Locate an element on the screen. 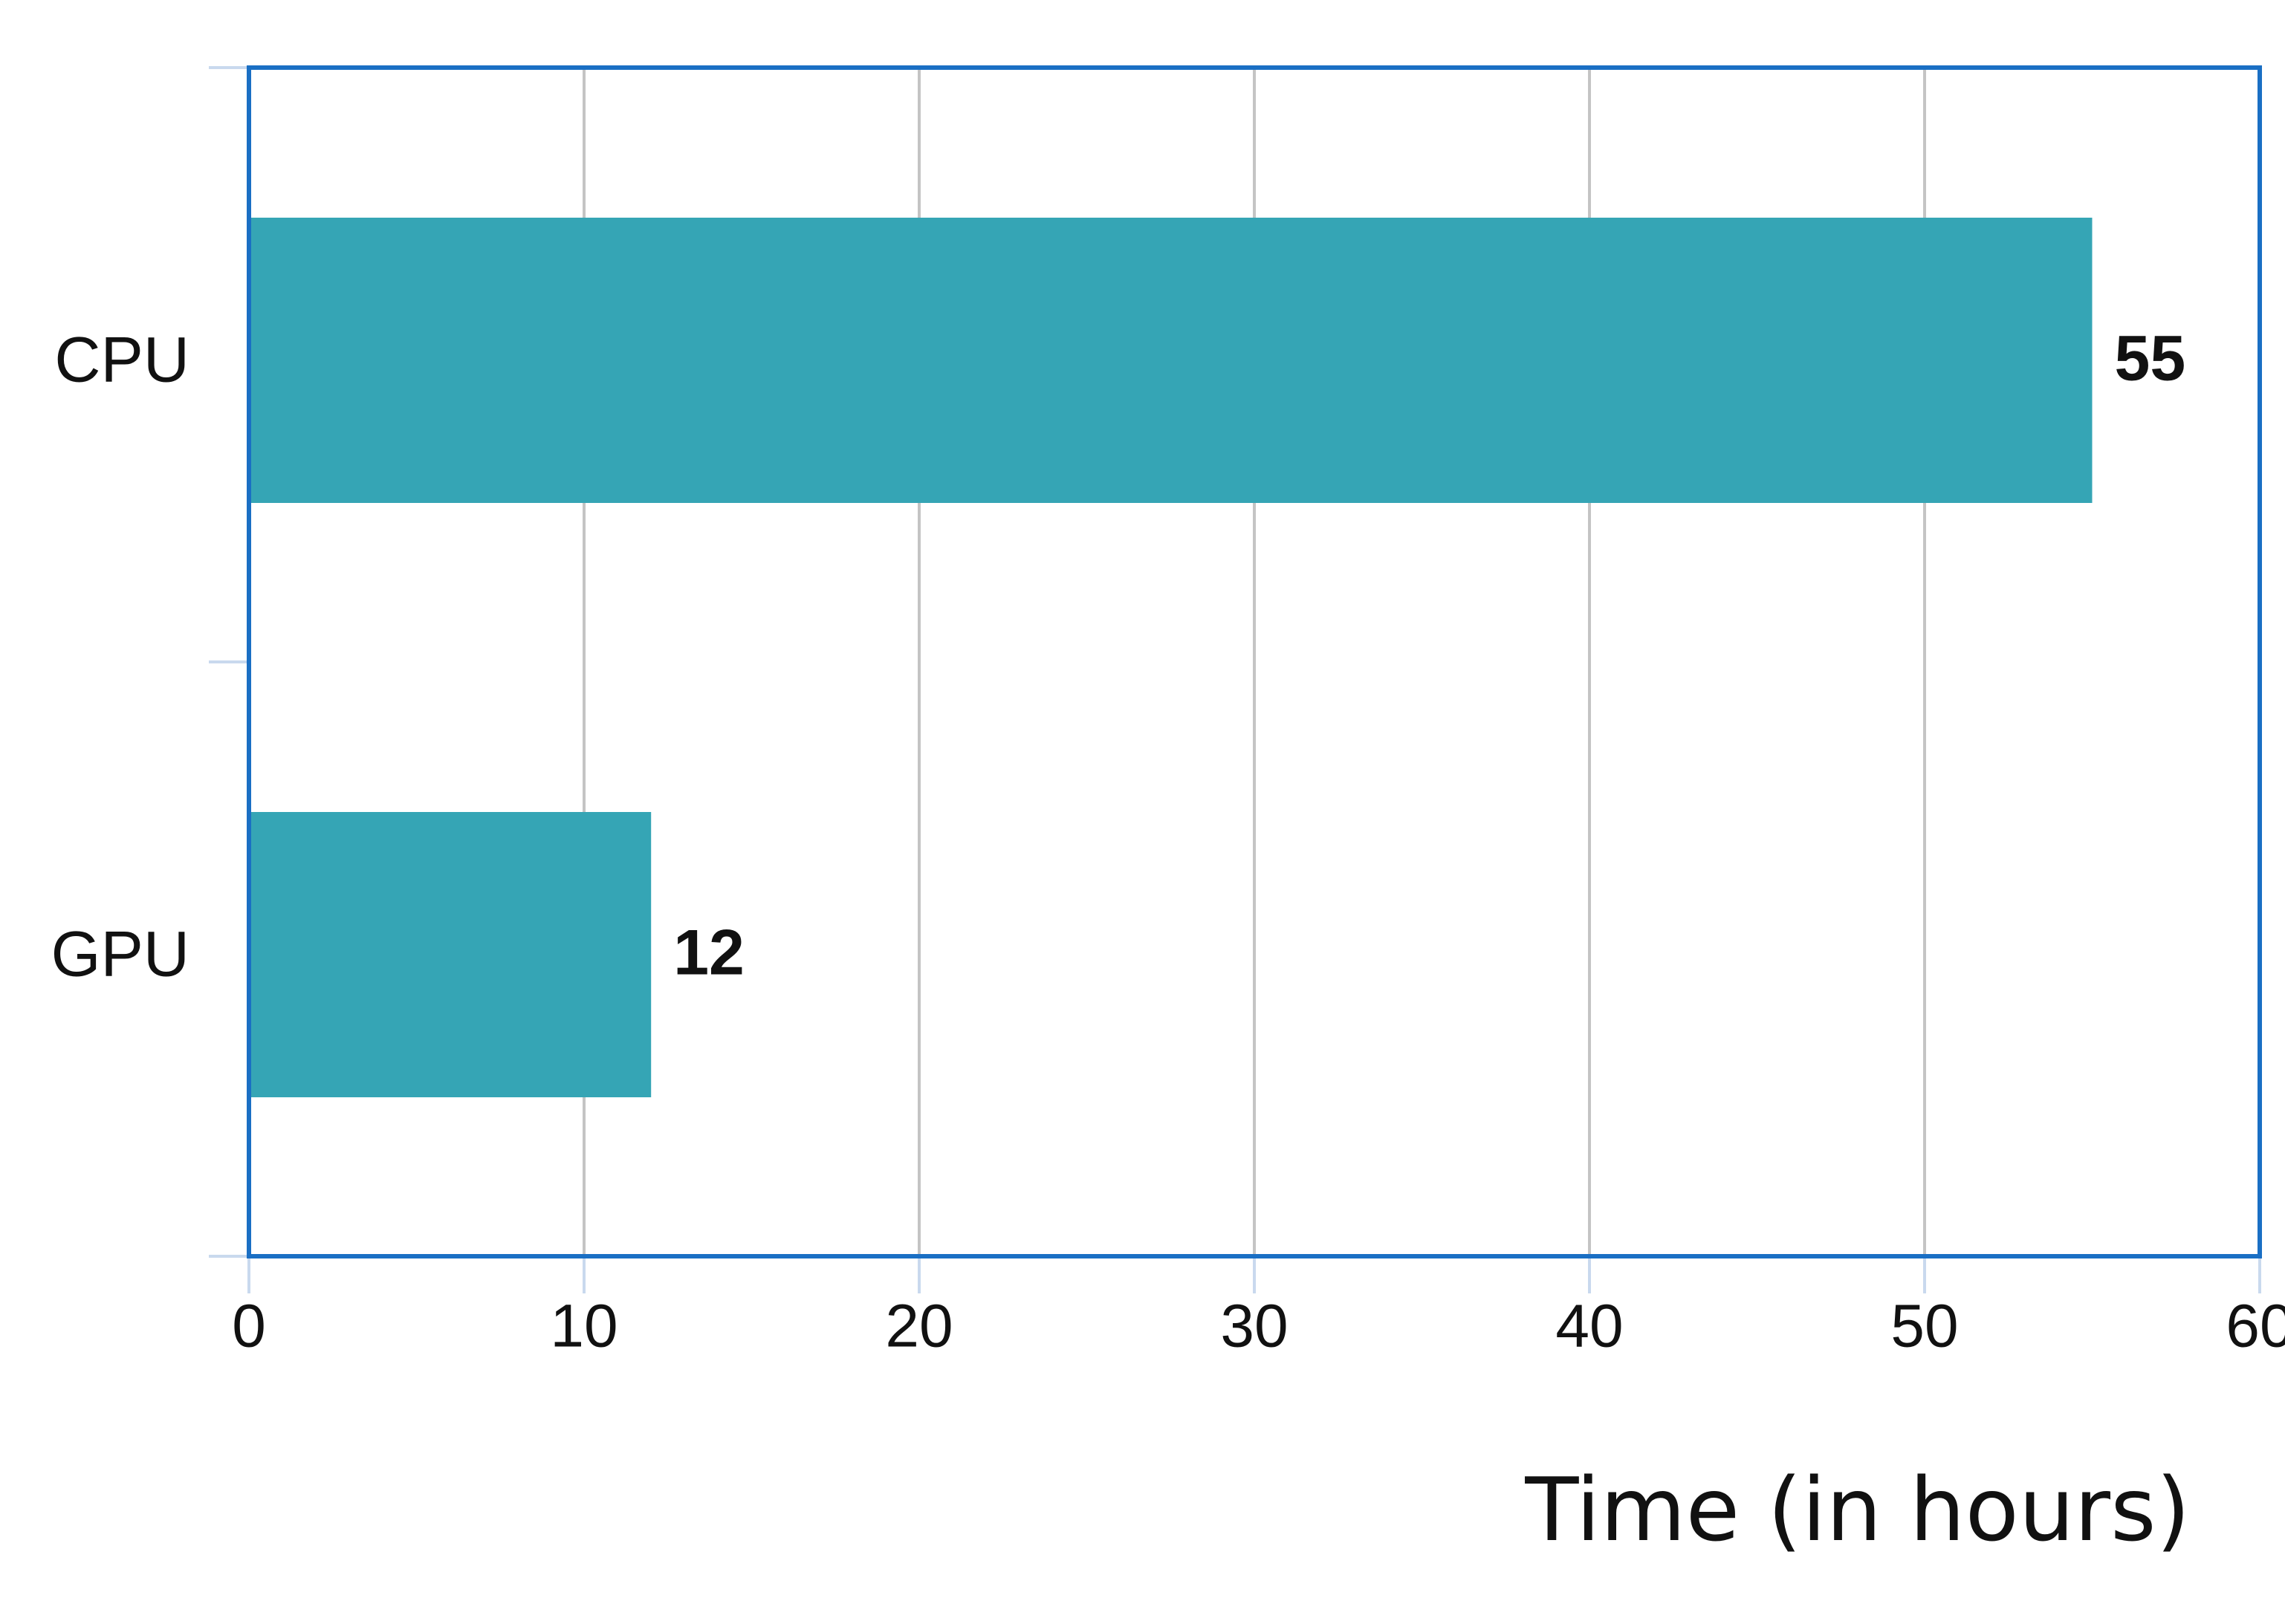  x-tick-label: 30 is located at coordinates (1254, 1326).